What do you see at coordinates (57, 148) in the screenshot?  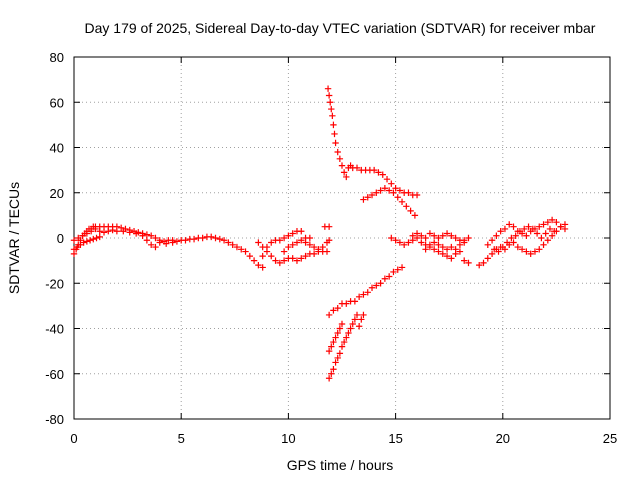 I see `y-tick-label: 40` at bounding box center [57, 148].